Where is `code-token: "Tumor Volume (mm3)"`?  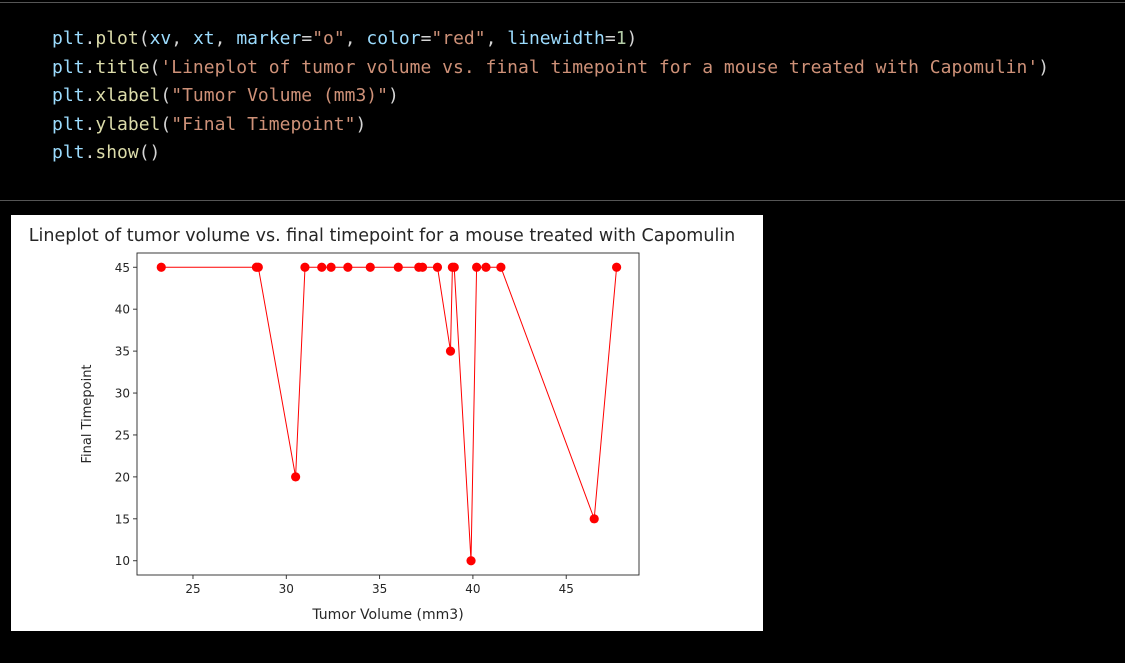 code-token: "Tumor Volume (mm3)" is located at coordinates (279, 95).